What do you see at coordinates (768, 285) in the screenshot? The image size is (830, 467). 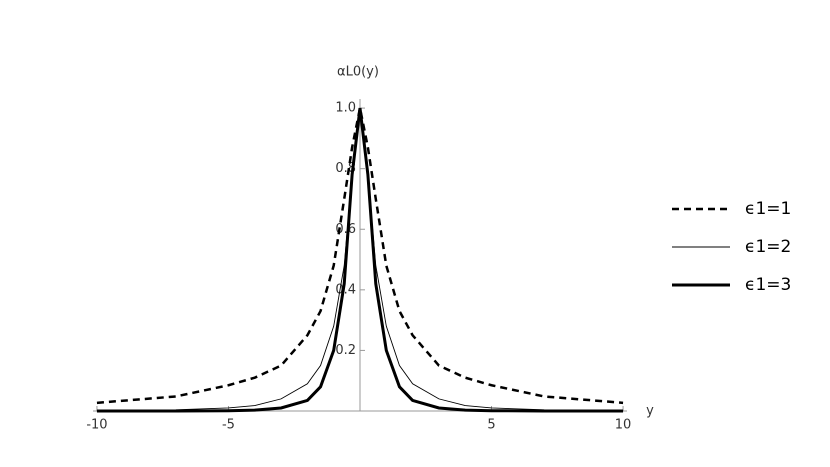 I see `legend-label: ϵ1=3` at bounding box center [768, 285].